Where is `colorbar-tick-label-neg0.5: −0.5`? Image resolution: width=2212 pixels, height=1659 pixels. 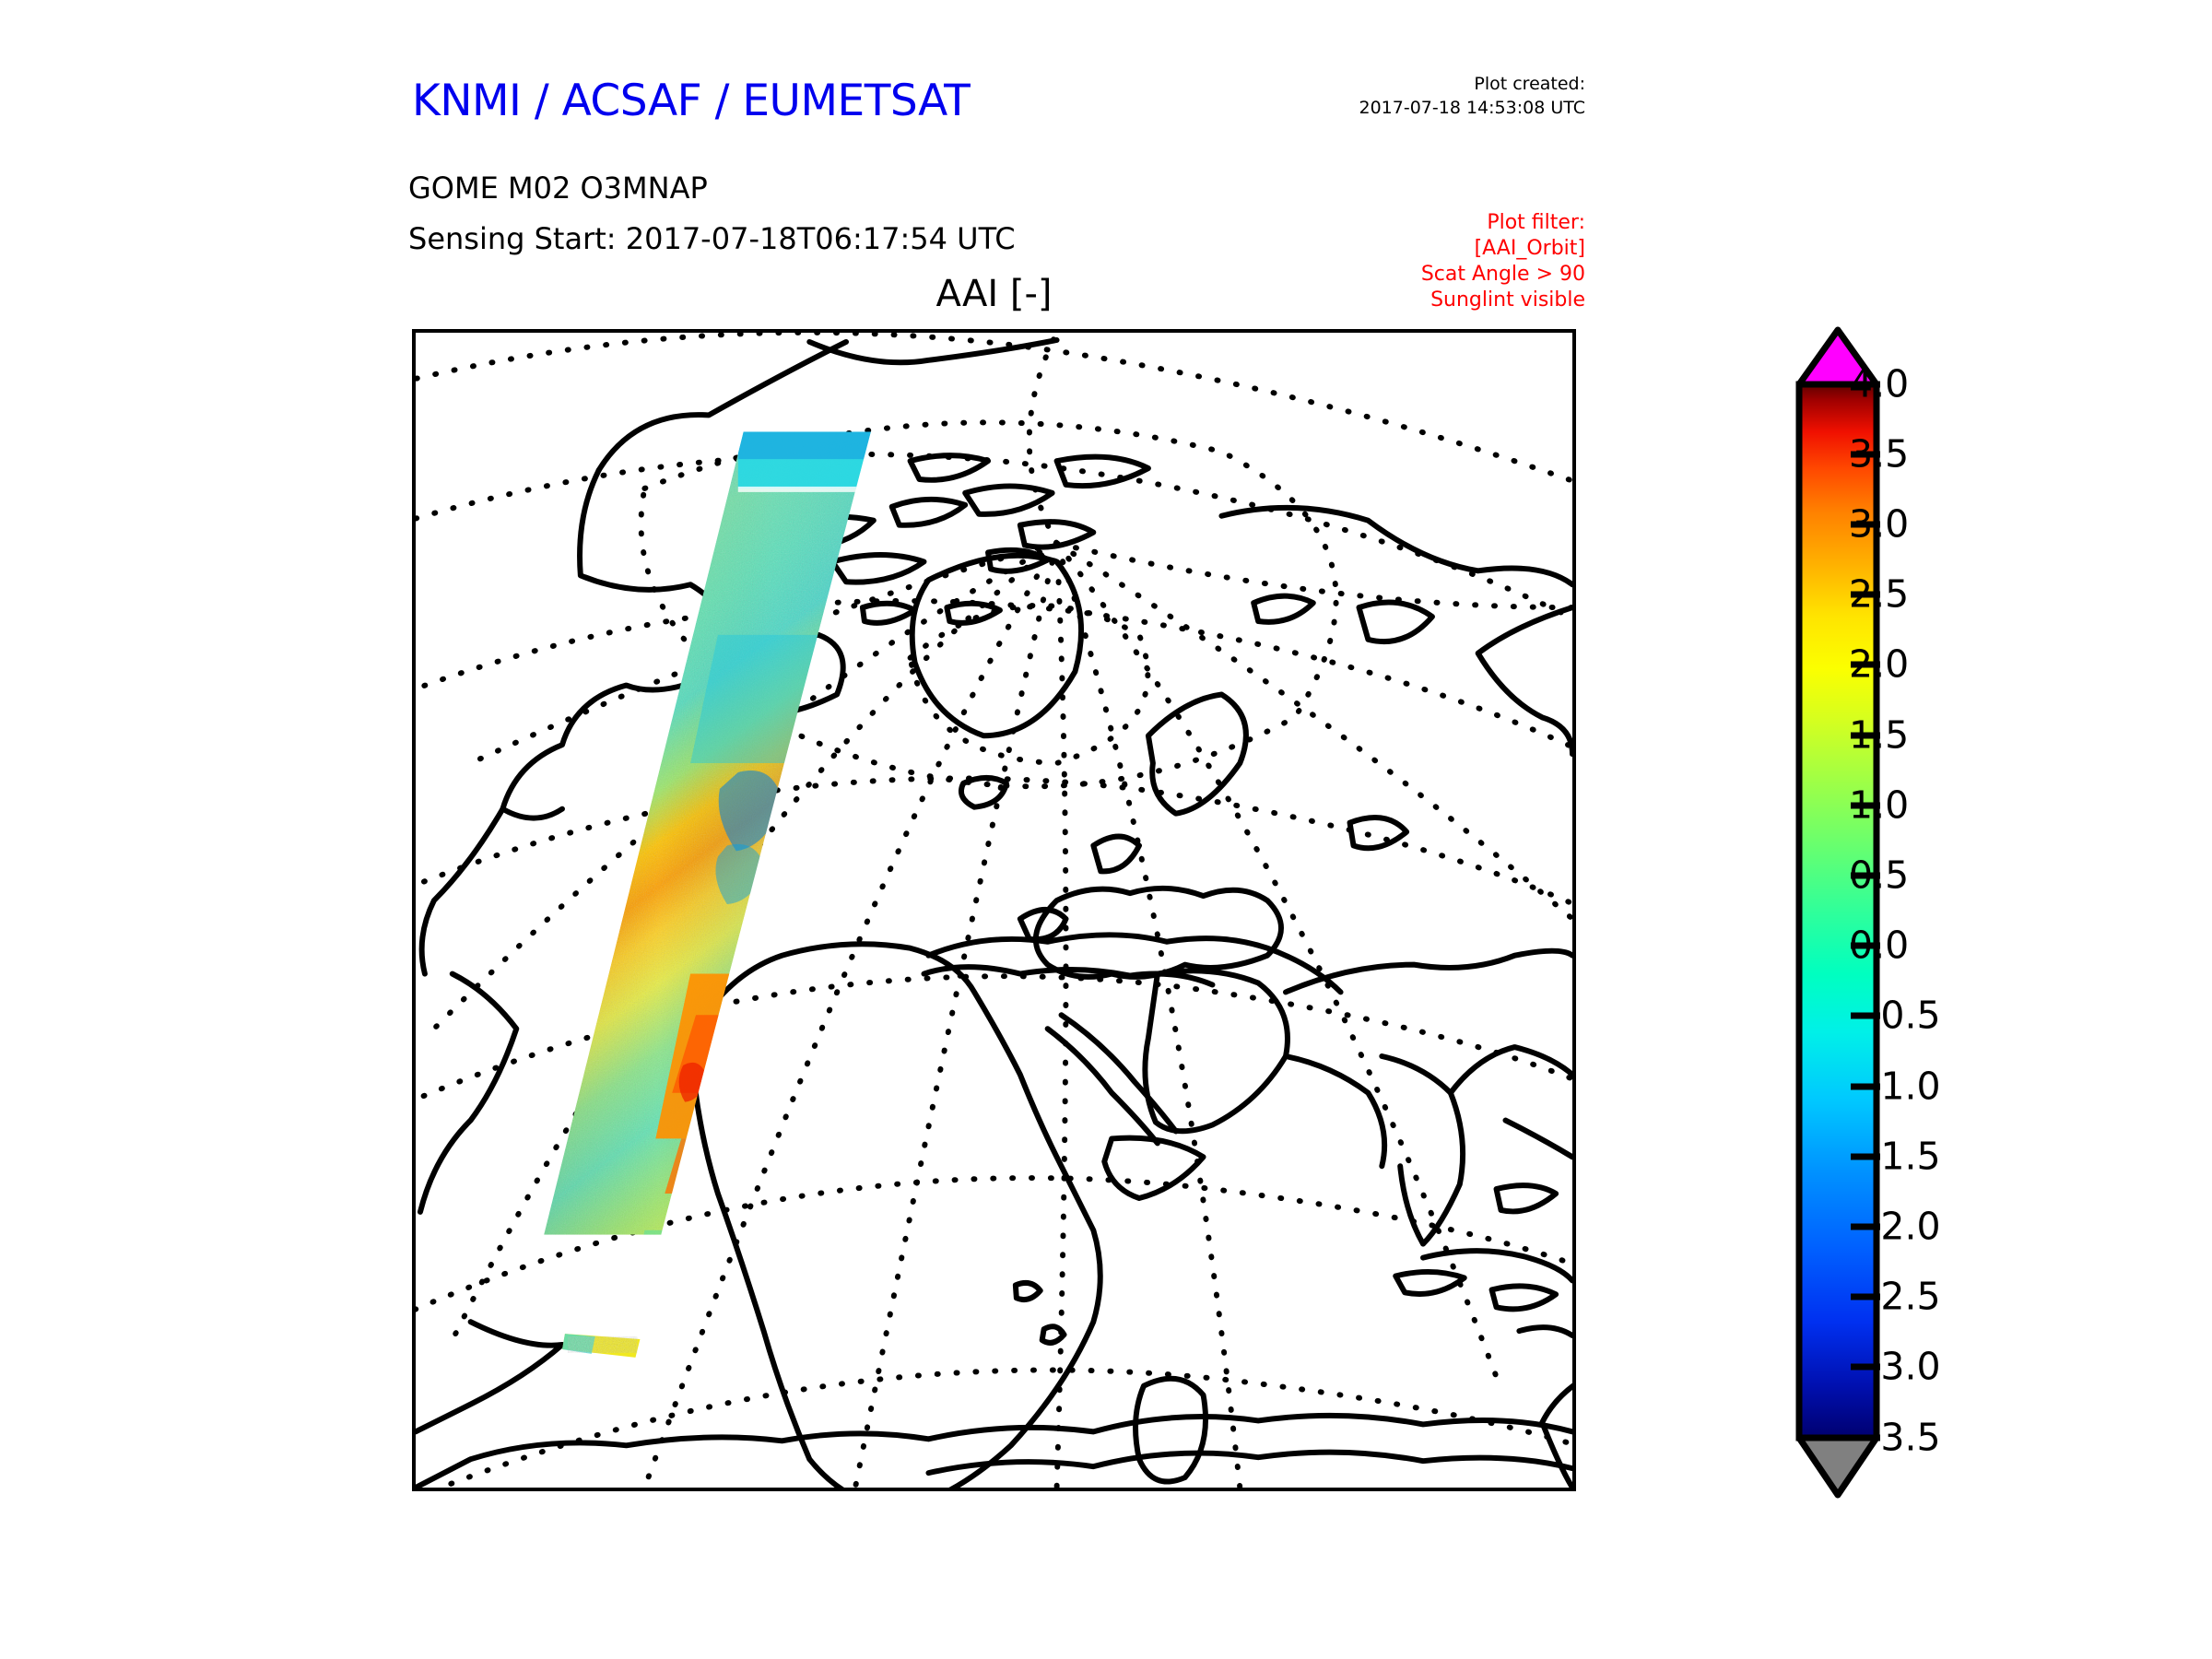 colorbar-tick-label-neg0.5: −0.5 is located at coordinates (1895, 1015).